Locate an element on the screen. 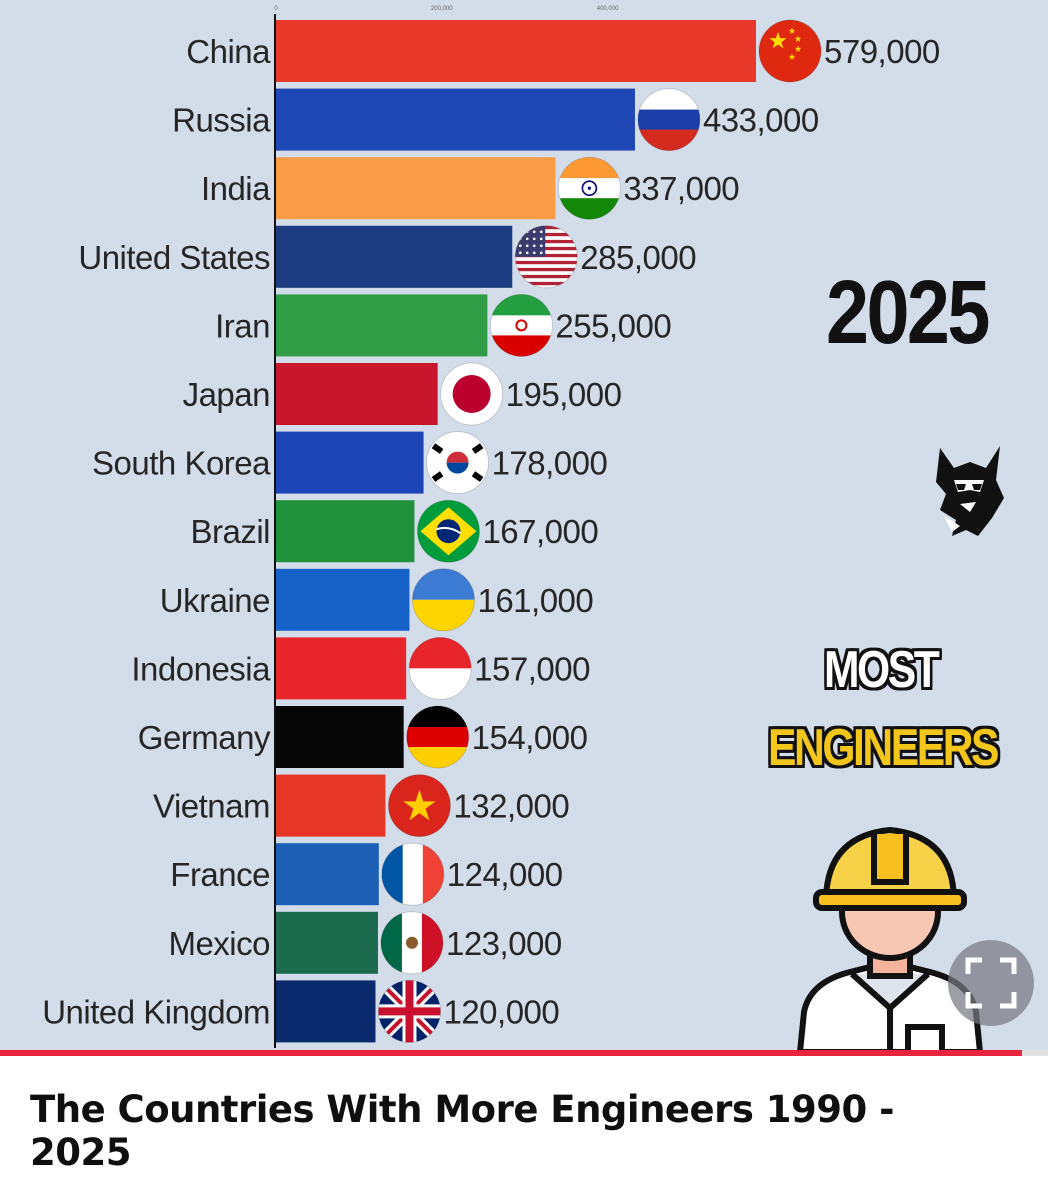 The image size is (1048, 1200). country-label: South Korea is located at coordinates (181, 463).